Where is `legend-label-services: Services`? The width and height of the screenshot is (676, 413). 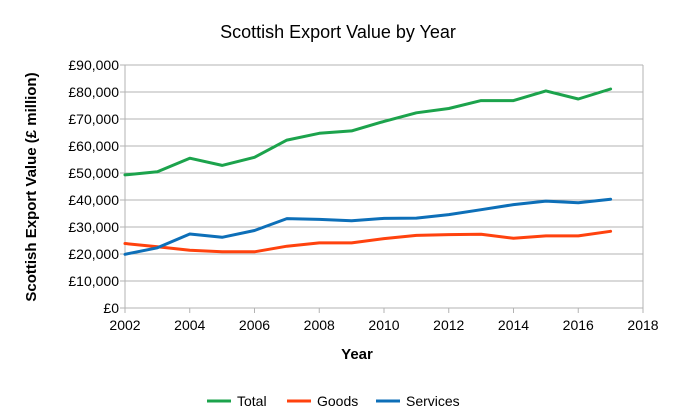 legend-label-services: Services is located at coordinates (433, 401).